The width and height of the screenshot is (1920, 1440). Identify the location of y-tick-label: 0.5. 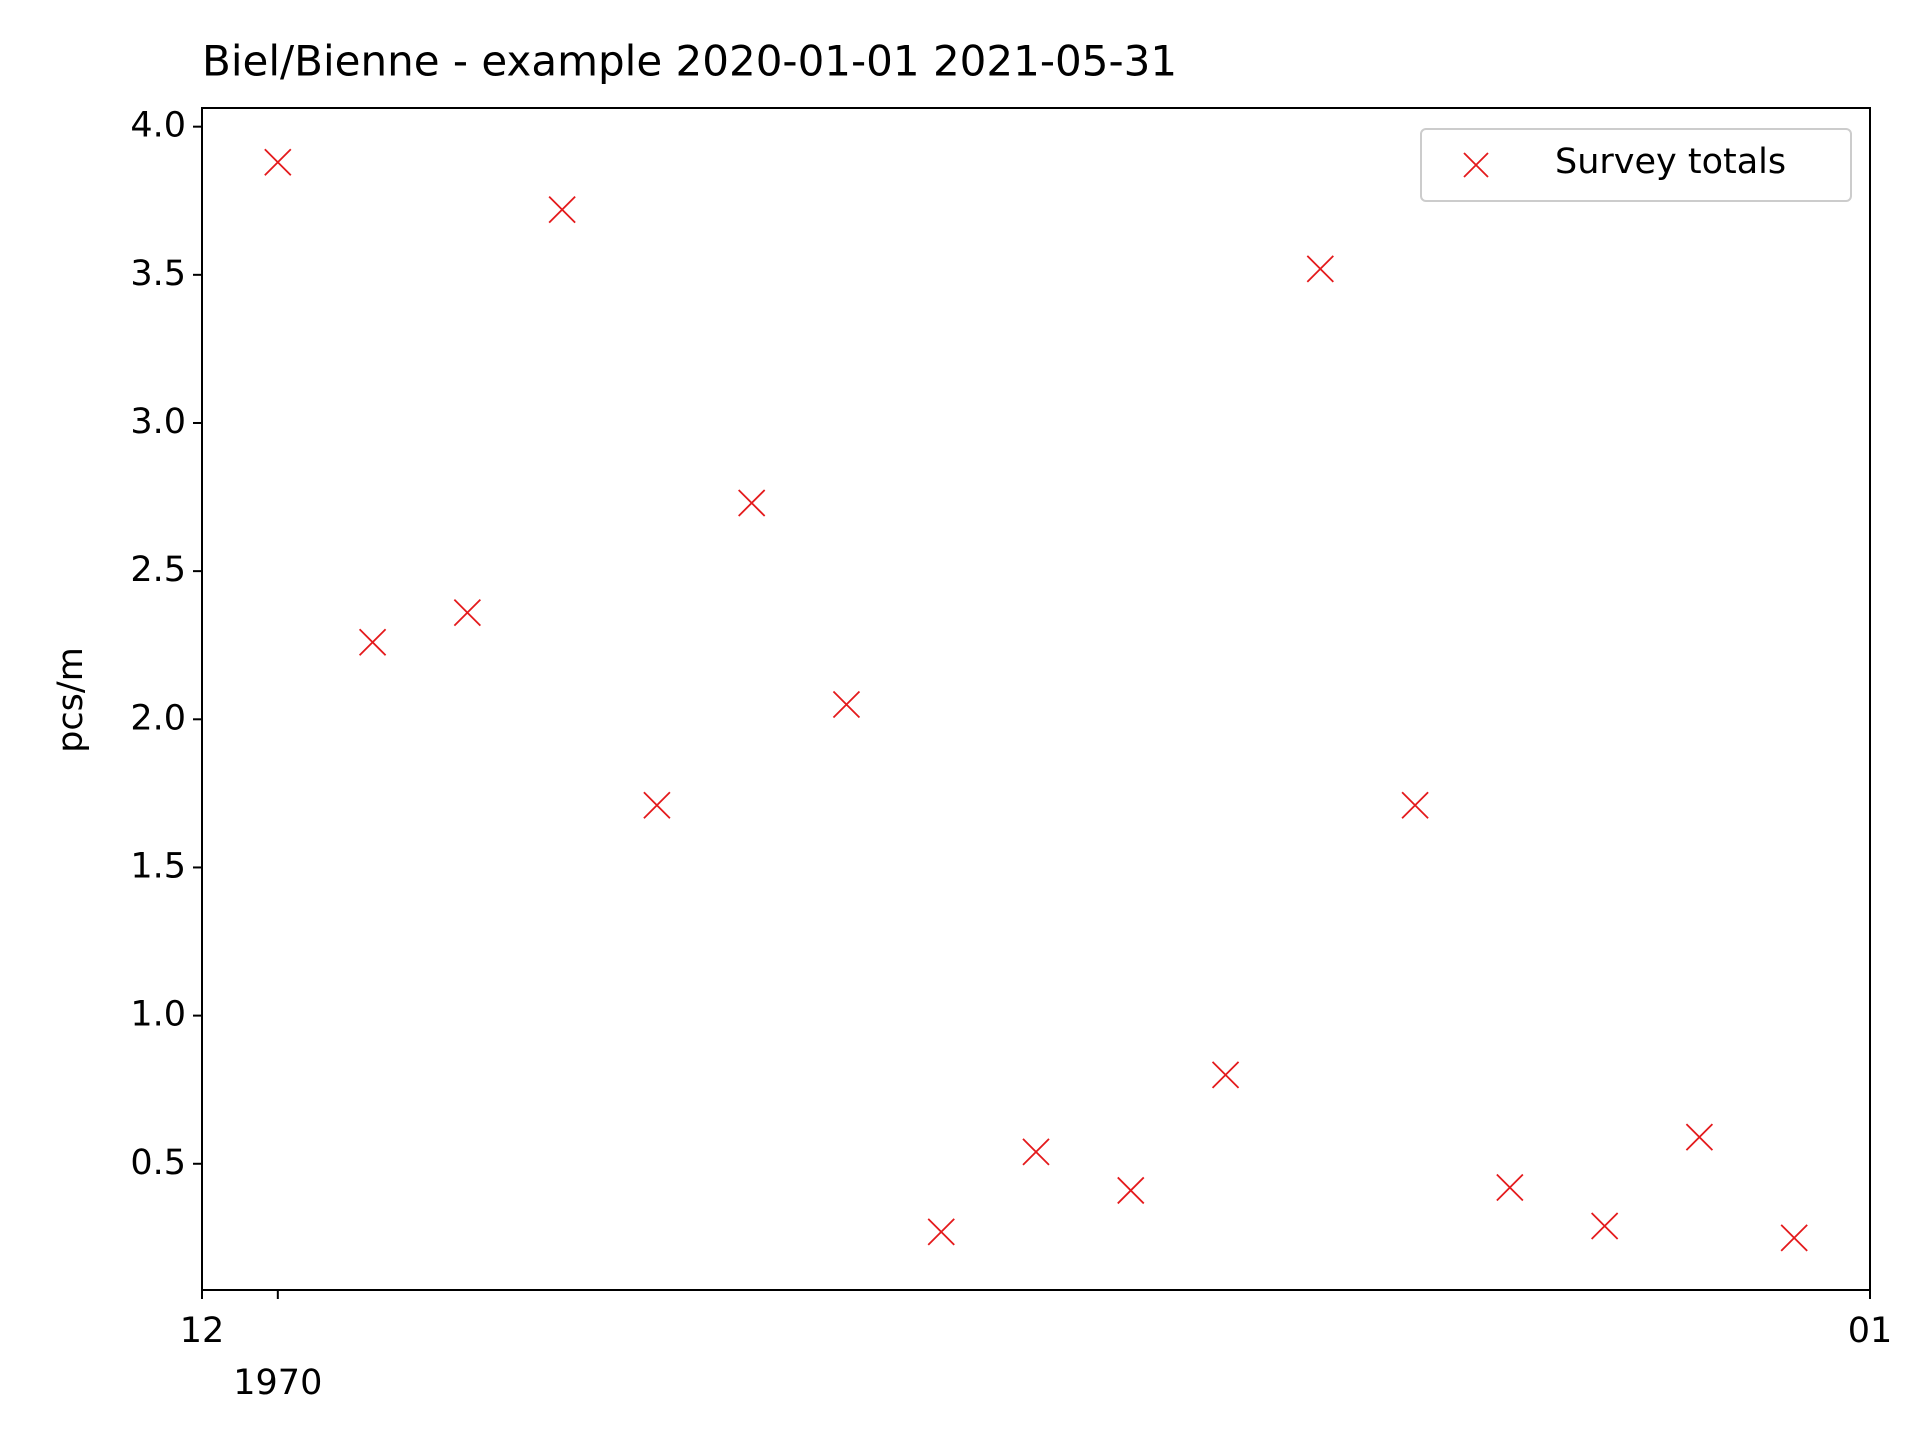
(158, 1163).